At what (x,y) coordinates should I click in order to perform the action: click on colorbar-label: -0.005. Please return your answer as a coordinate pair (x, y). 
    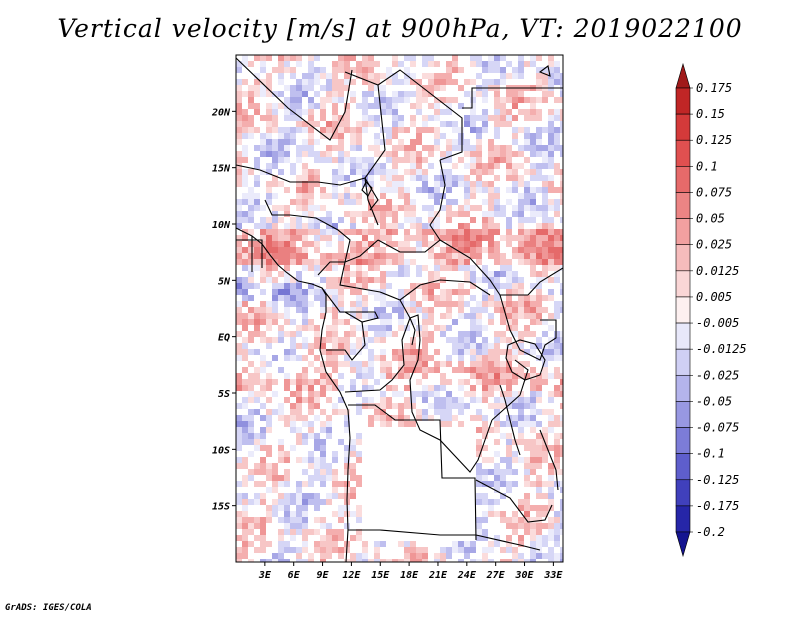
    Looking at the image, I should click on (717, 323).